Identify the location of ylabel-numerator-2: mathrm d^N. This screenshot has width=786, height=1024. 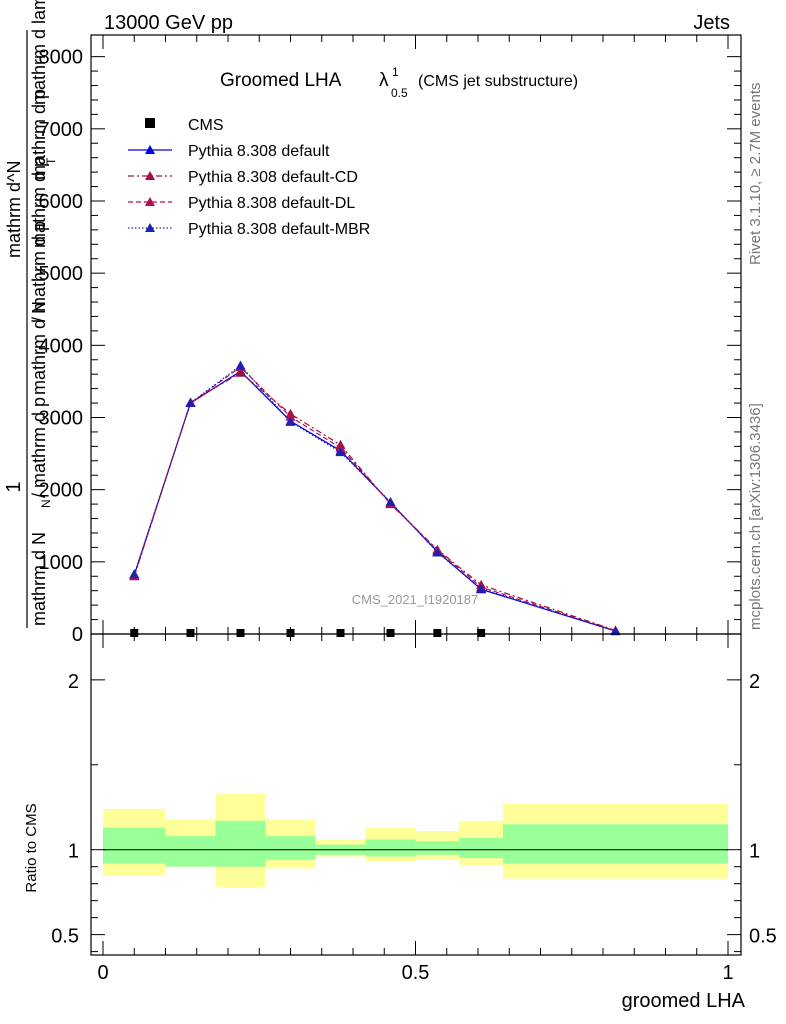
(14, 209).